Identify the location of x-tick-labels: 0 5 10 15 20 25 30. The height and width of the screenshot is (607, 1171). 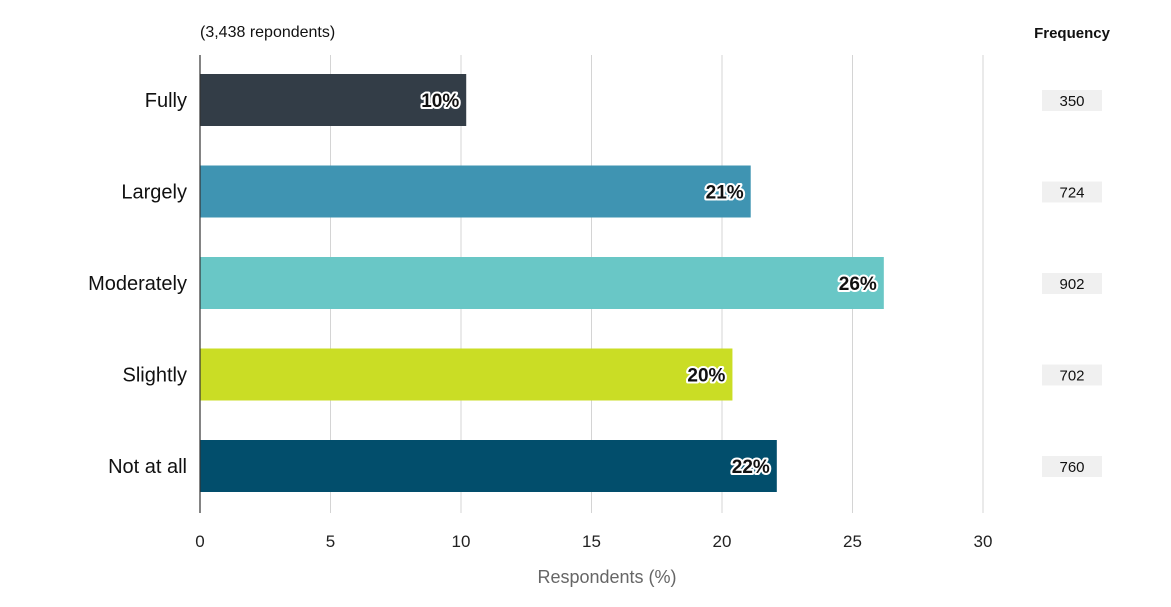
(593, 541).